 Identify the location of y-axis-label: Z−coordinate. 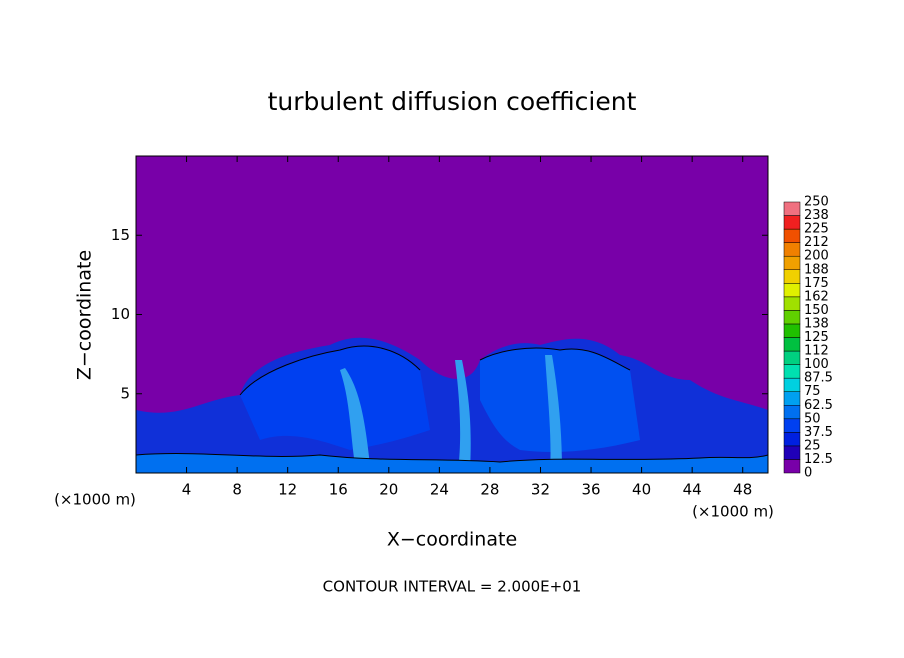
(85, 315).